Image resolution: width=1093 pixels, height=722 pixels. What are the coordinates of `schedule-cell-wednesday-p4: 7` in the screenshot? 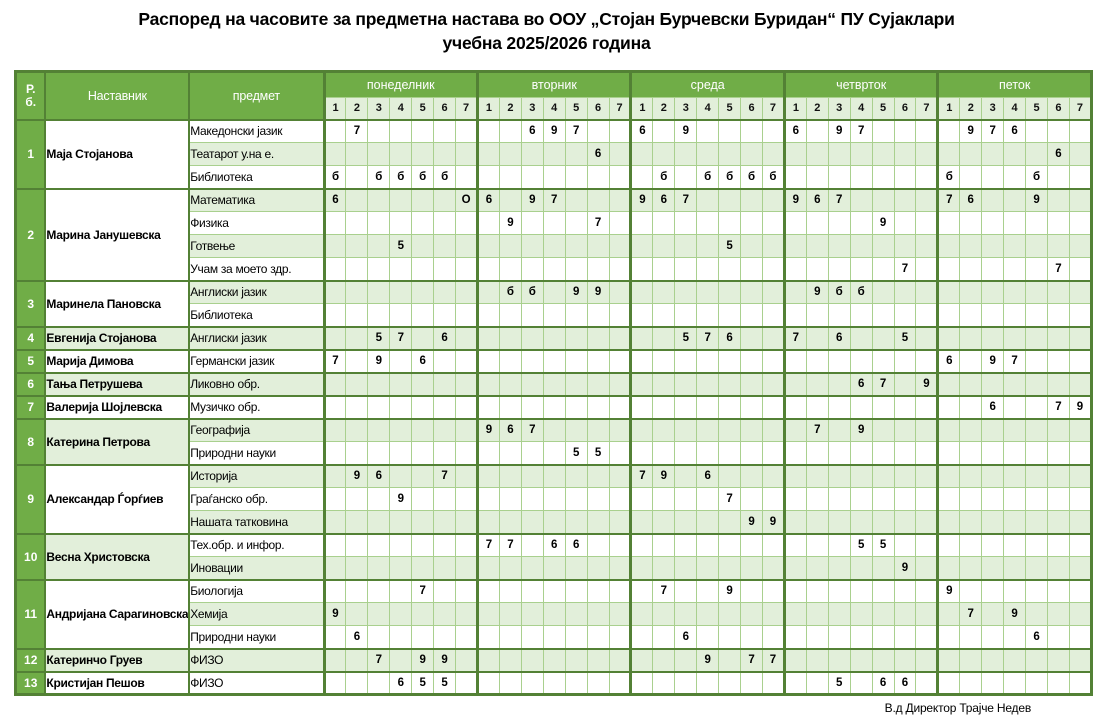 It's located at (708, 337).